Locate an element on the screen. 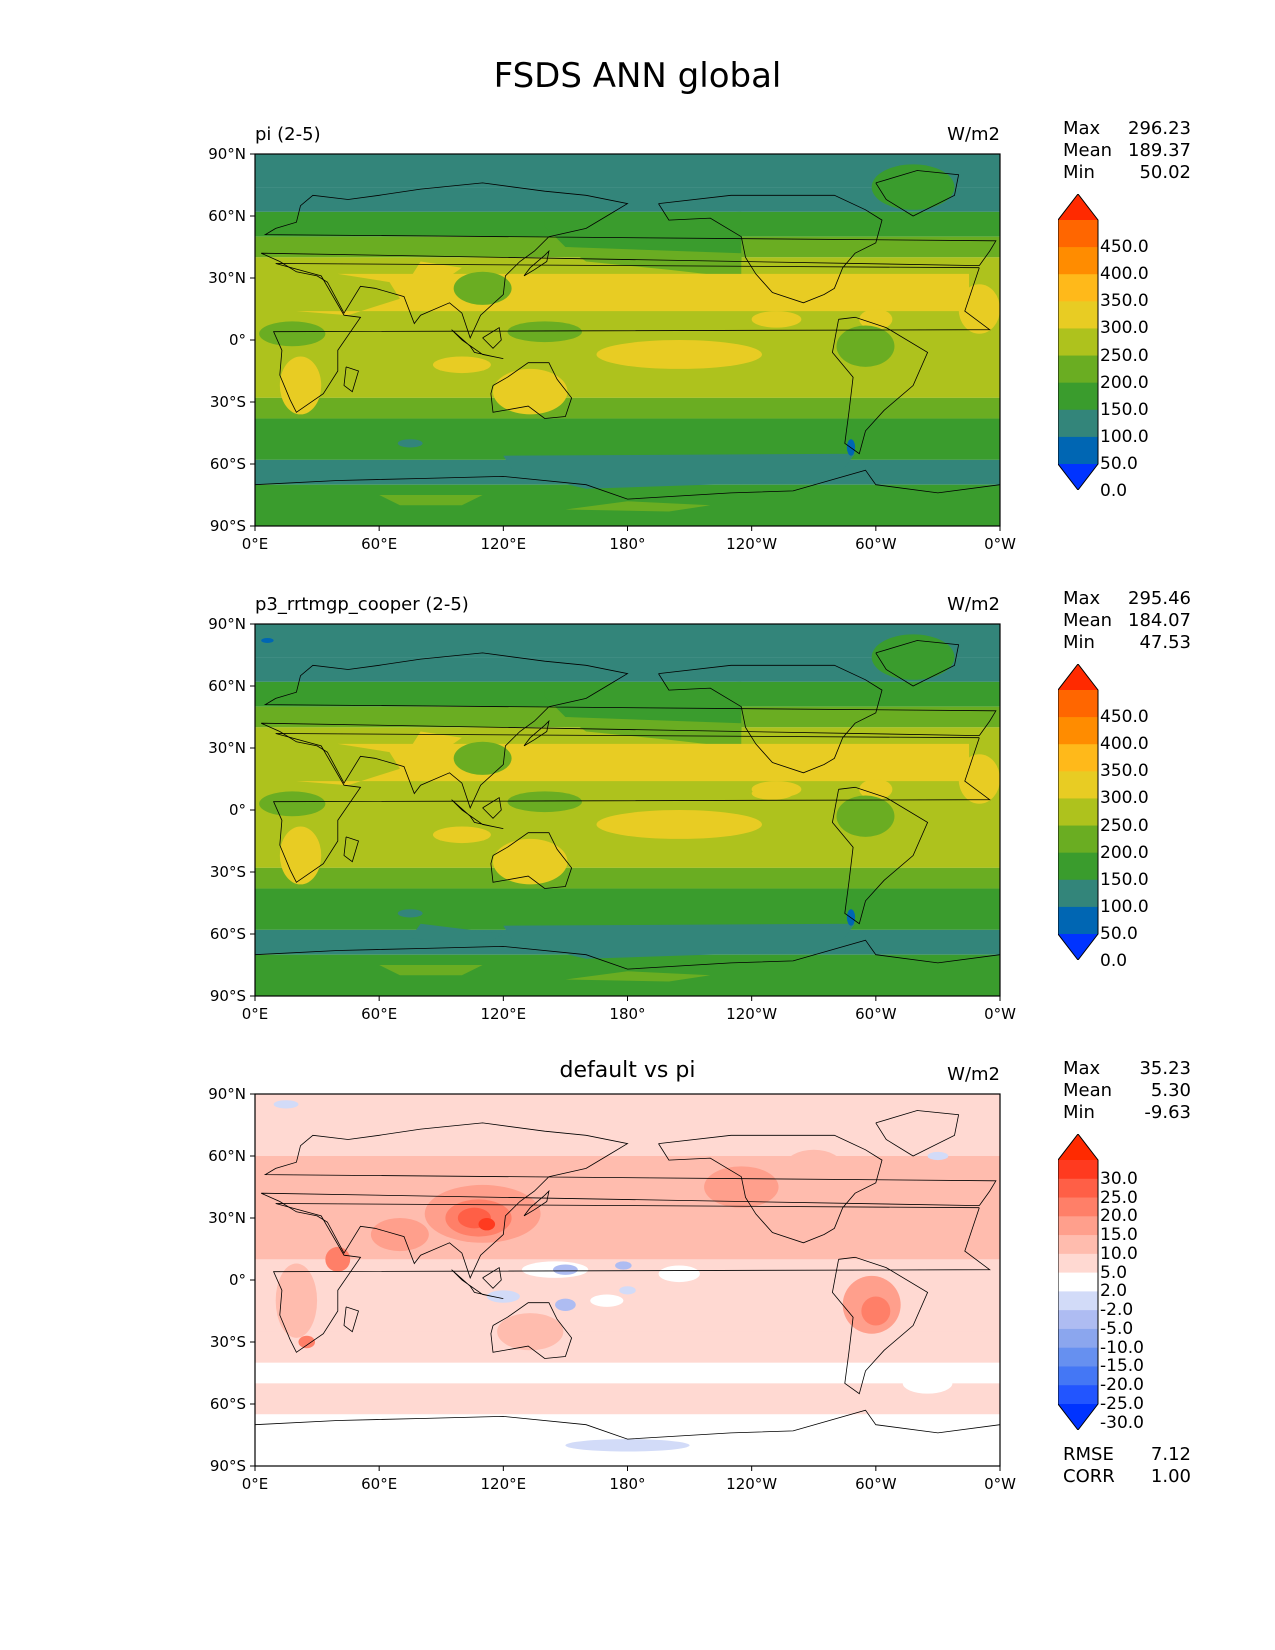 Image resolution: width=1275 pixels, height=1650 pixels. panel-title: pi (2-5) is located at coordinates (288, 134).